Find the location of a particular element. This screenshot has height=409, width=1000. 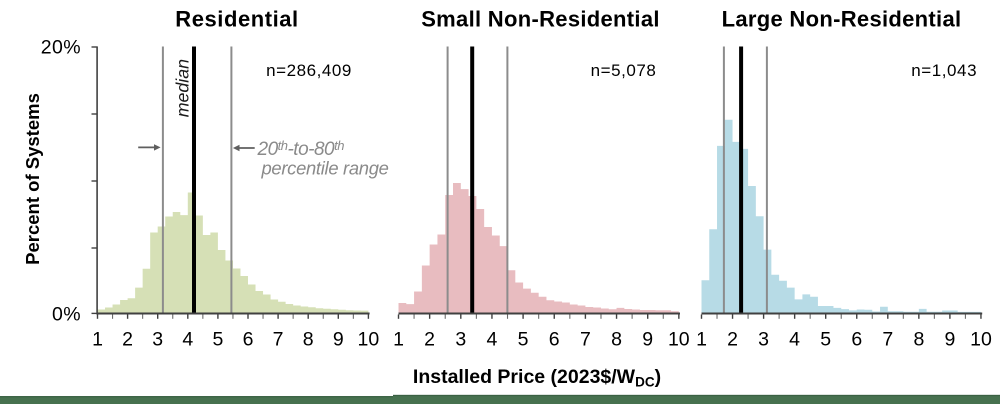

svg-text: 20% is located at coordinates (61, 48).